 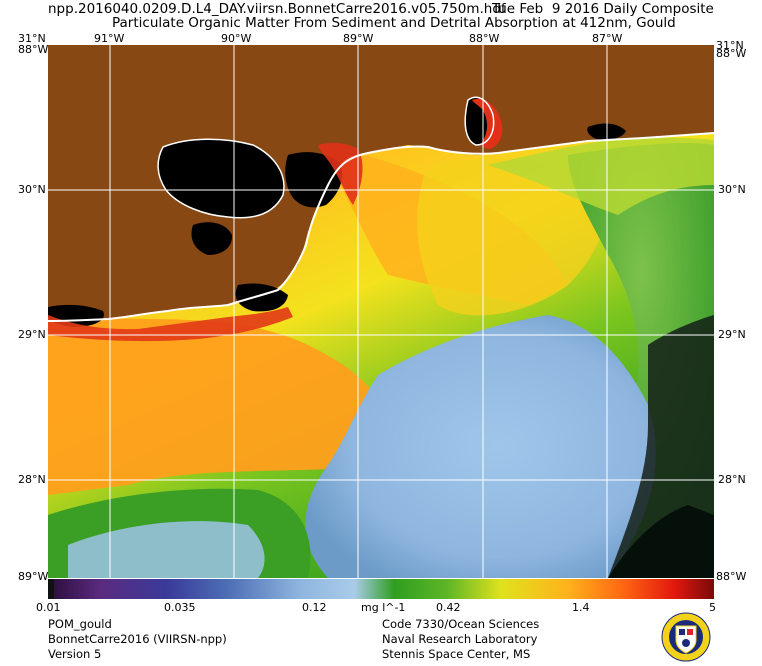 I want to click on org-location: Stennis Space Center, MS, so click(x=456, y=654).